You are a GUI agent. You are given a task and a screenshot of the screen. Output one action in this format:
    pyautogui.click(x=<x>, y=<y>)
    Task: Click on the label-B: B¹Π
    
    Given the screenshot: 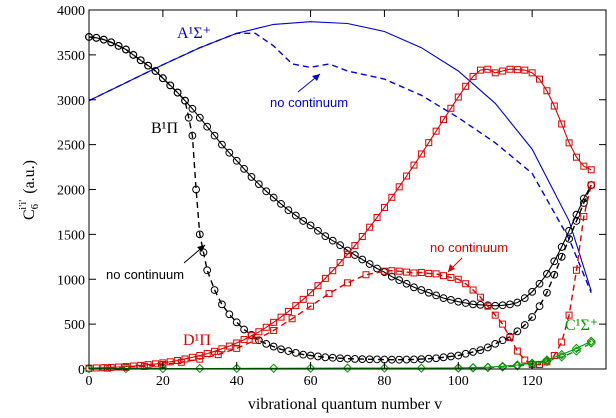 What is the action you would take?
    pyautogui.click(x=164, y=128)
    